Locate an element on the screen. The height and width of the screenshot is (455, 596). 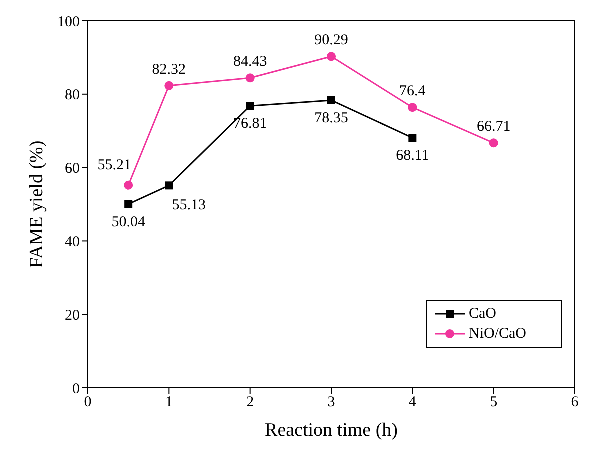
y-tick-label: 100 is located at coordinates (69, 22).